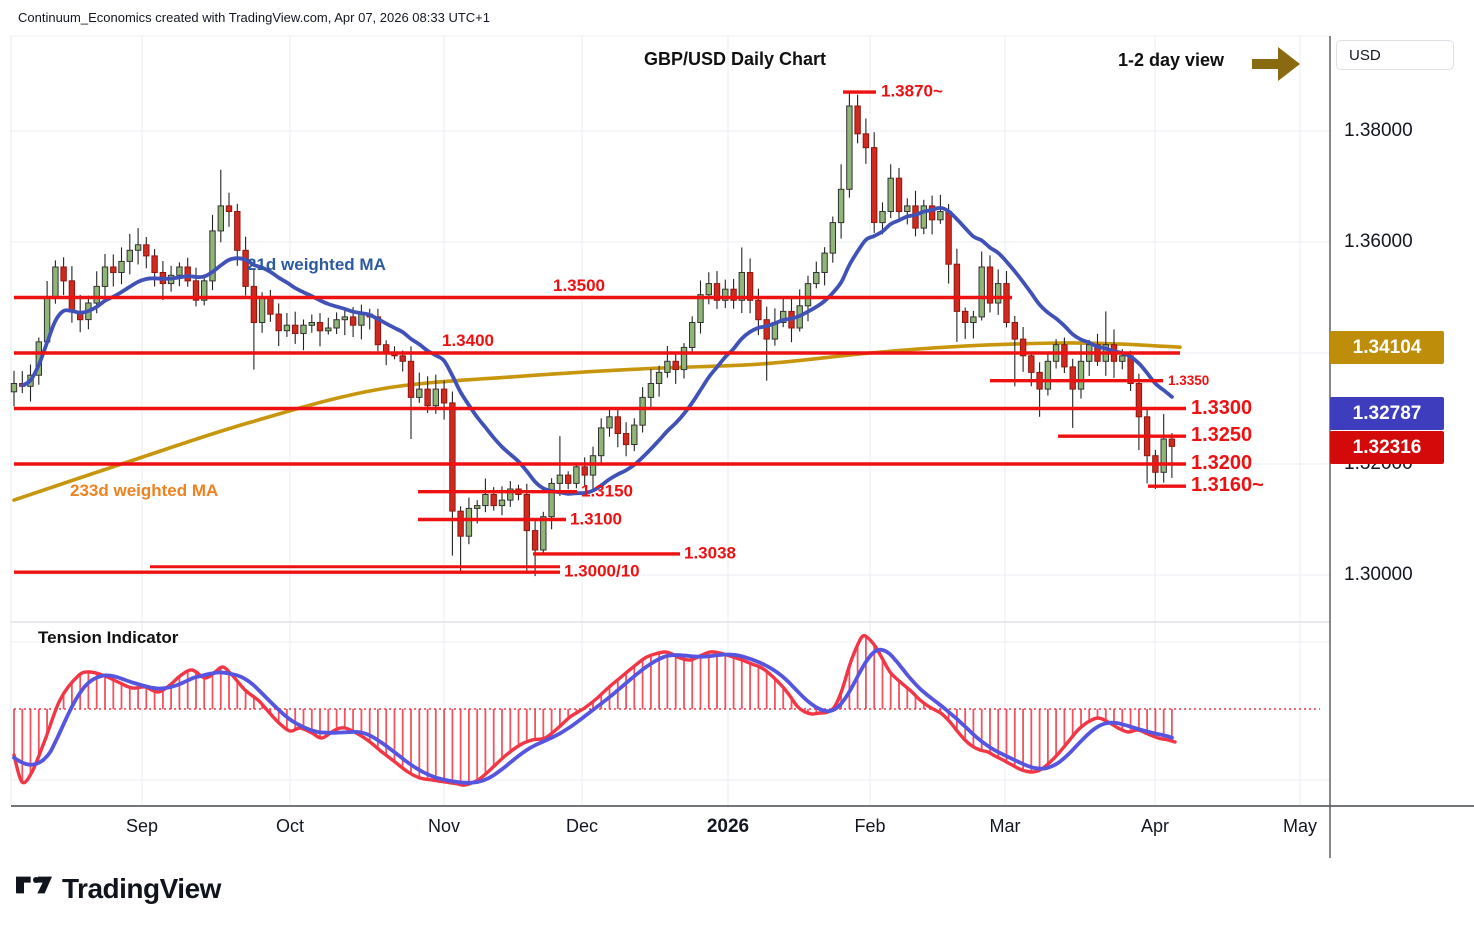 The height and width of the screenshot is (930, 1474). I want to click on ma233-line, so click(597, 421).